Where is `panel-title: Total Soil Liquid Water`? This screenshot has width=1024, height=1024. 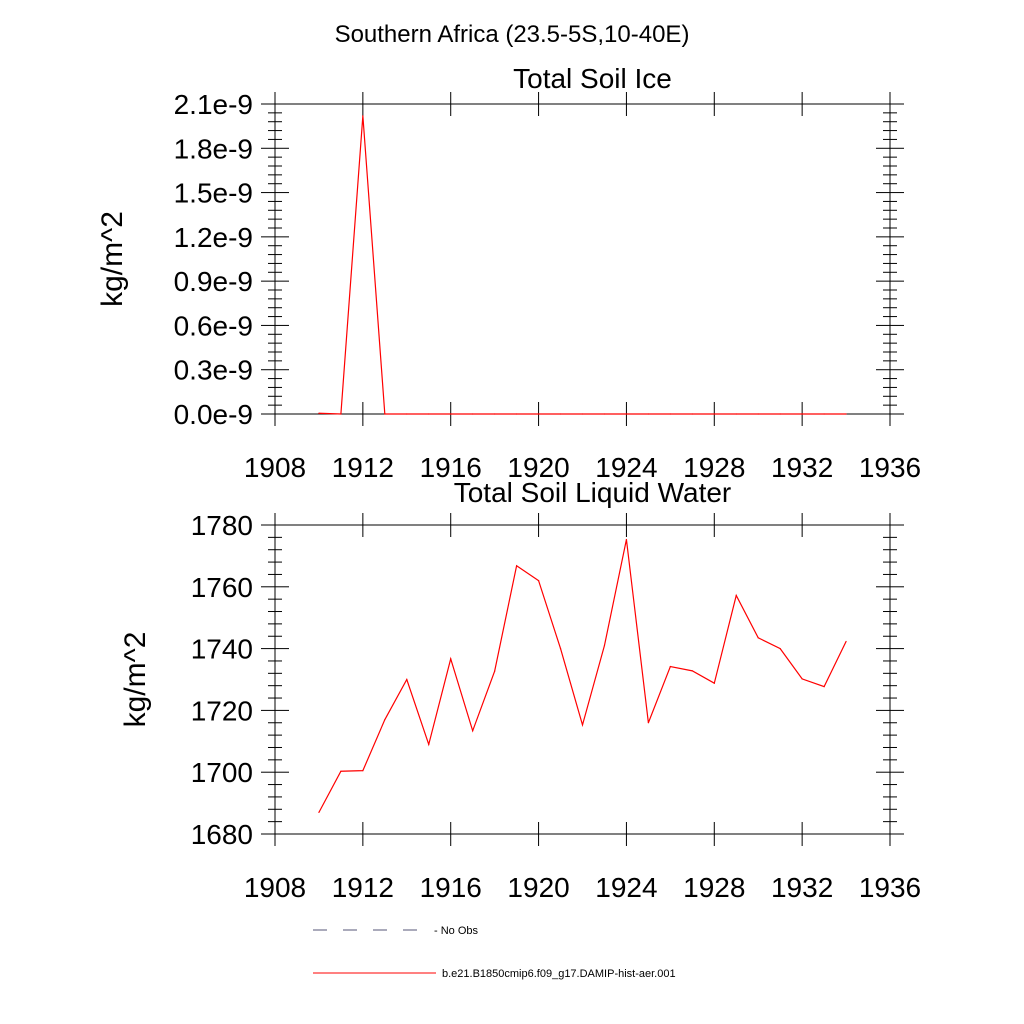 panel-title: Total Soil Liquid Water is located at coordinates (593, 492).